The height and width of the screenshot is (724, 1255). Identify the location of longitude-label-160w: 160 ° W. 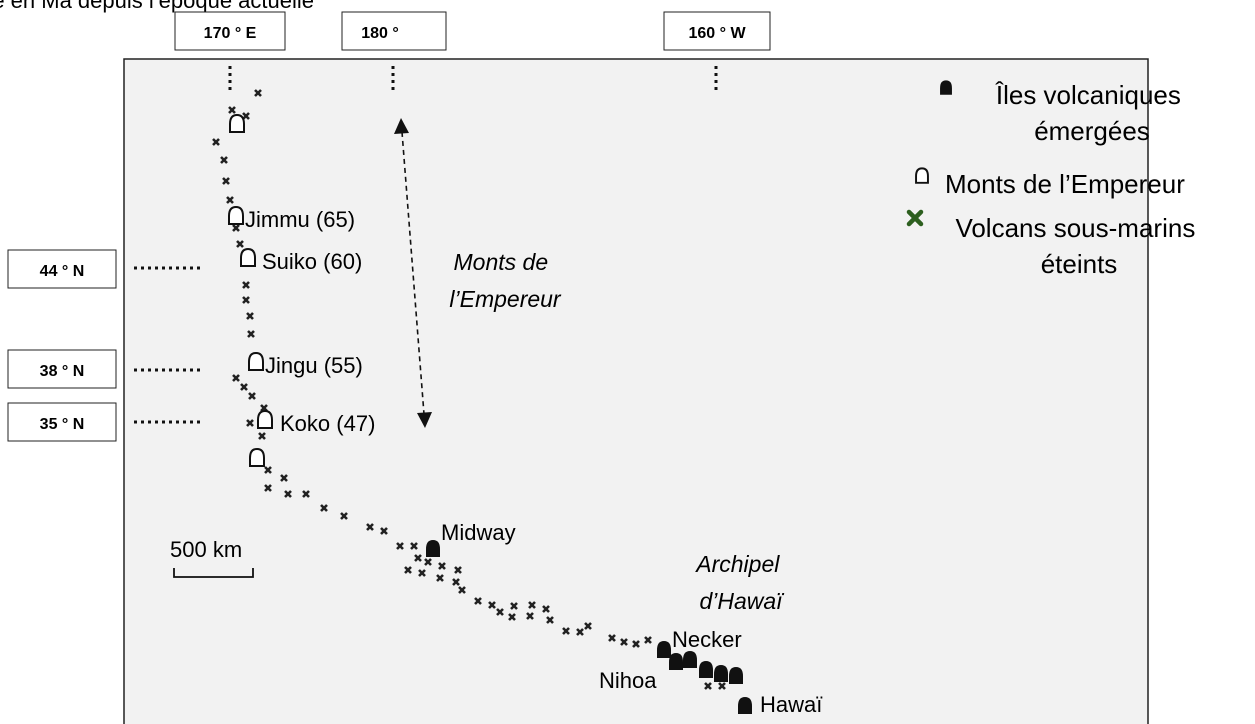
(717, 31).